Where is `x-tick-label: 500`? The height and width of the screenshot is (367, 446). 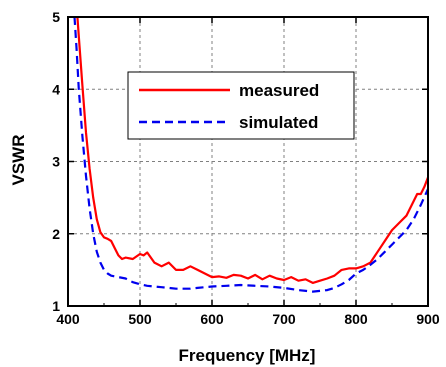
x-tick-label: 500 is located at coordinates (140, 319).